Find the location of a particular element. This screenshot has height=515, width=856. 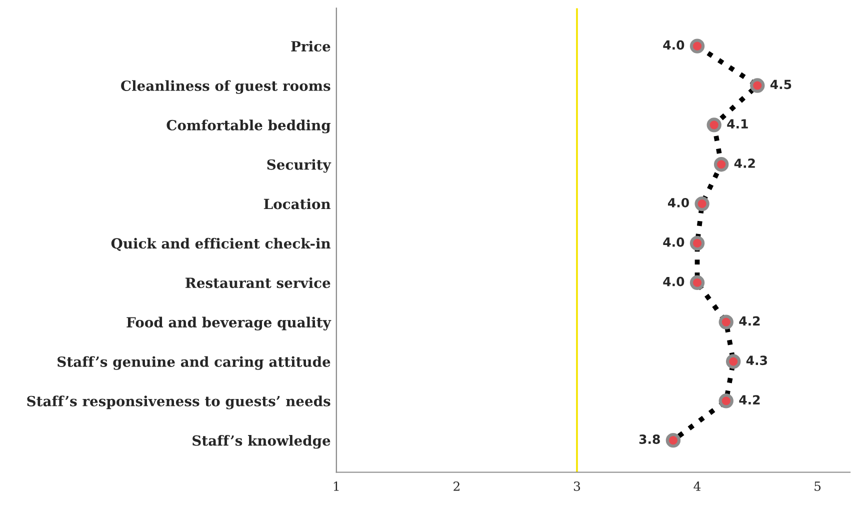

x-tick-label: 2 is located at coordinates (457, 486).